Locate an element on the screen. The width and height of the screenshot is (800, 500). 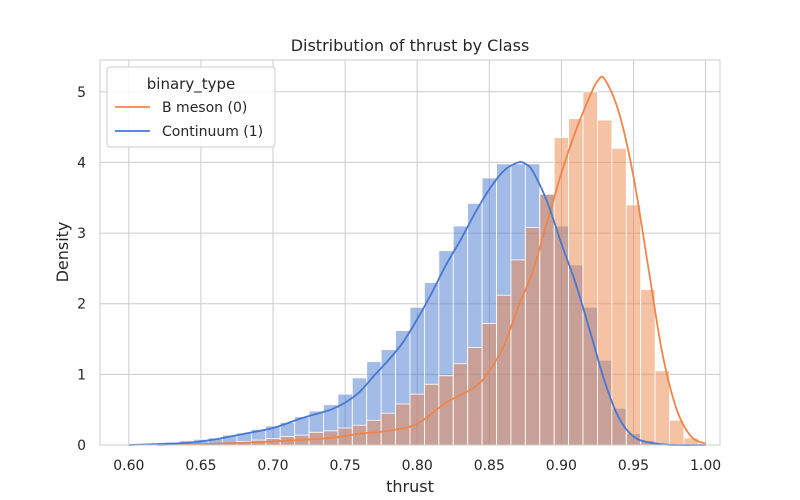
x-tick-label: 1.00 is located at coordinates (705, 466).